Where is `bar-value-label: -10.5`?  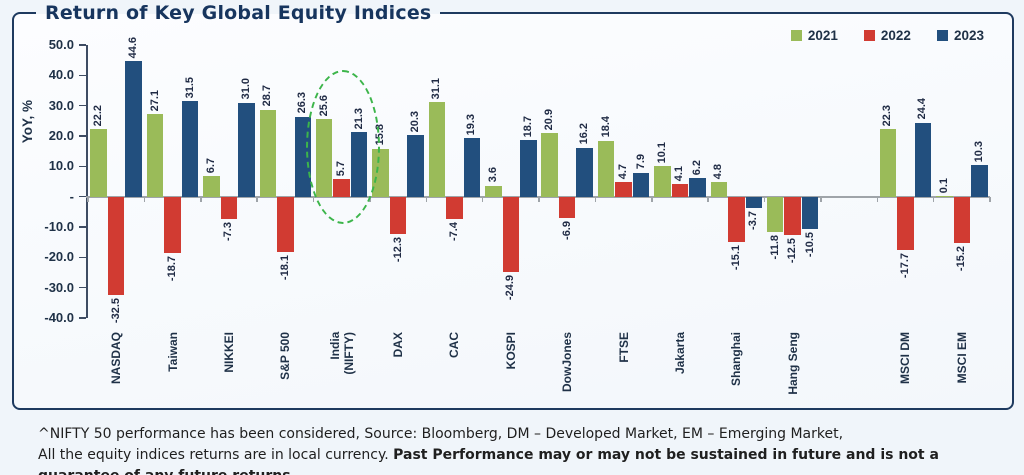
bar-value-label: -10.5 is located at coordinates (809, 244).